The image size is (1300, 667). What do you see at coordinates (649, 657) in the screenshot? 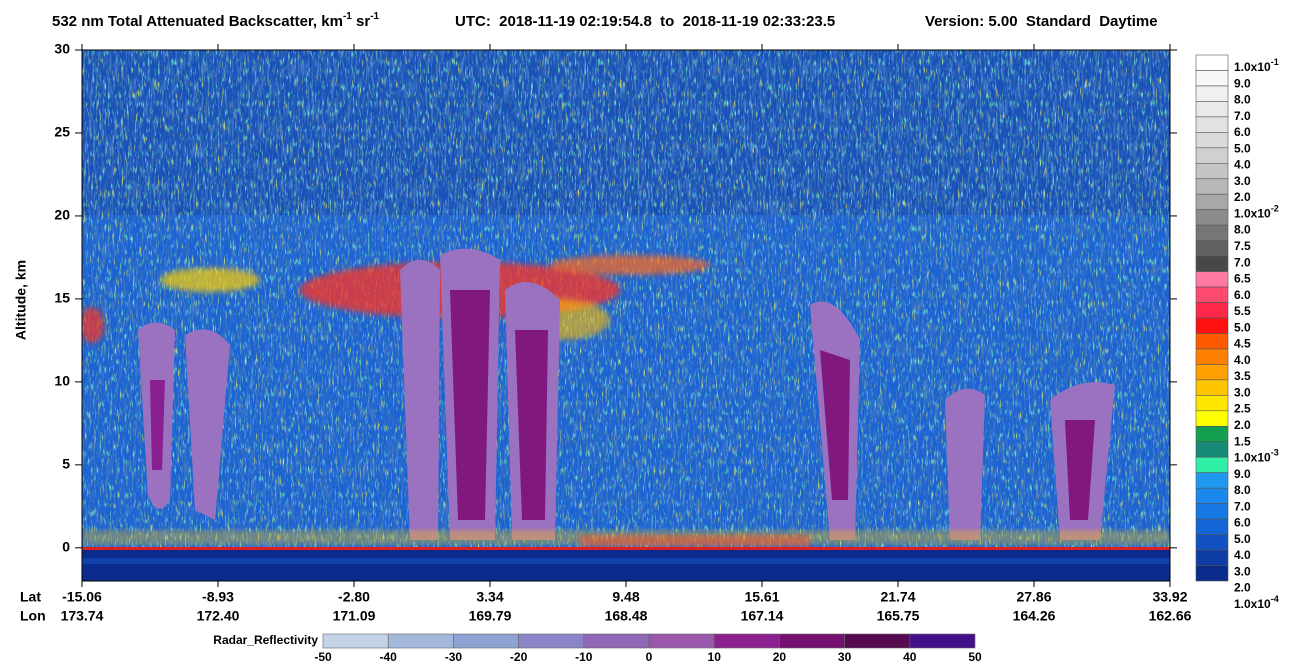
I see `radar-tick-label: 0` at bounding box center [649, 657].